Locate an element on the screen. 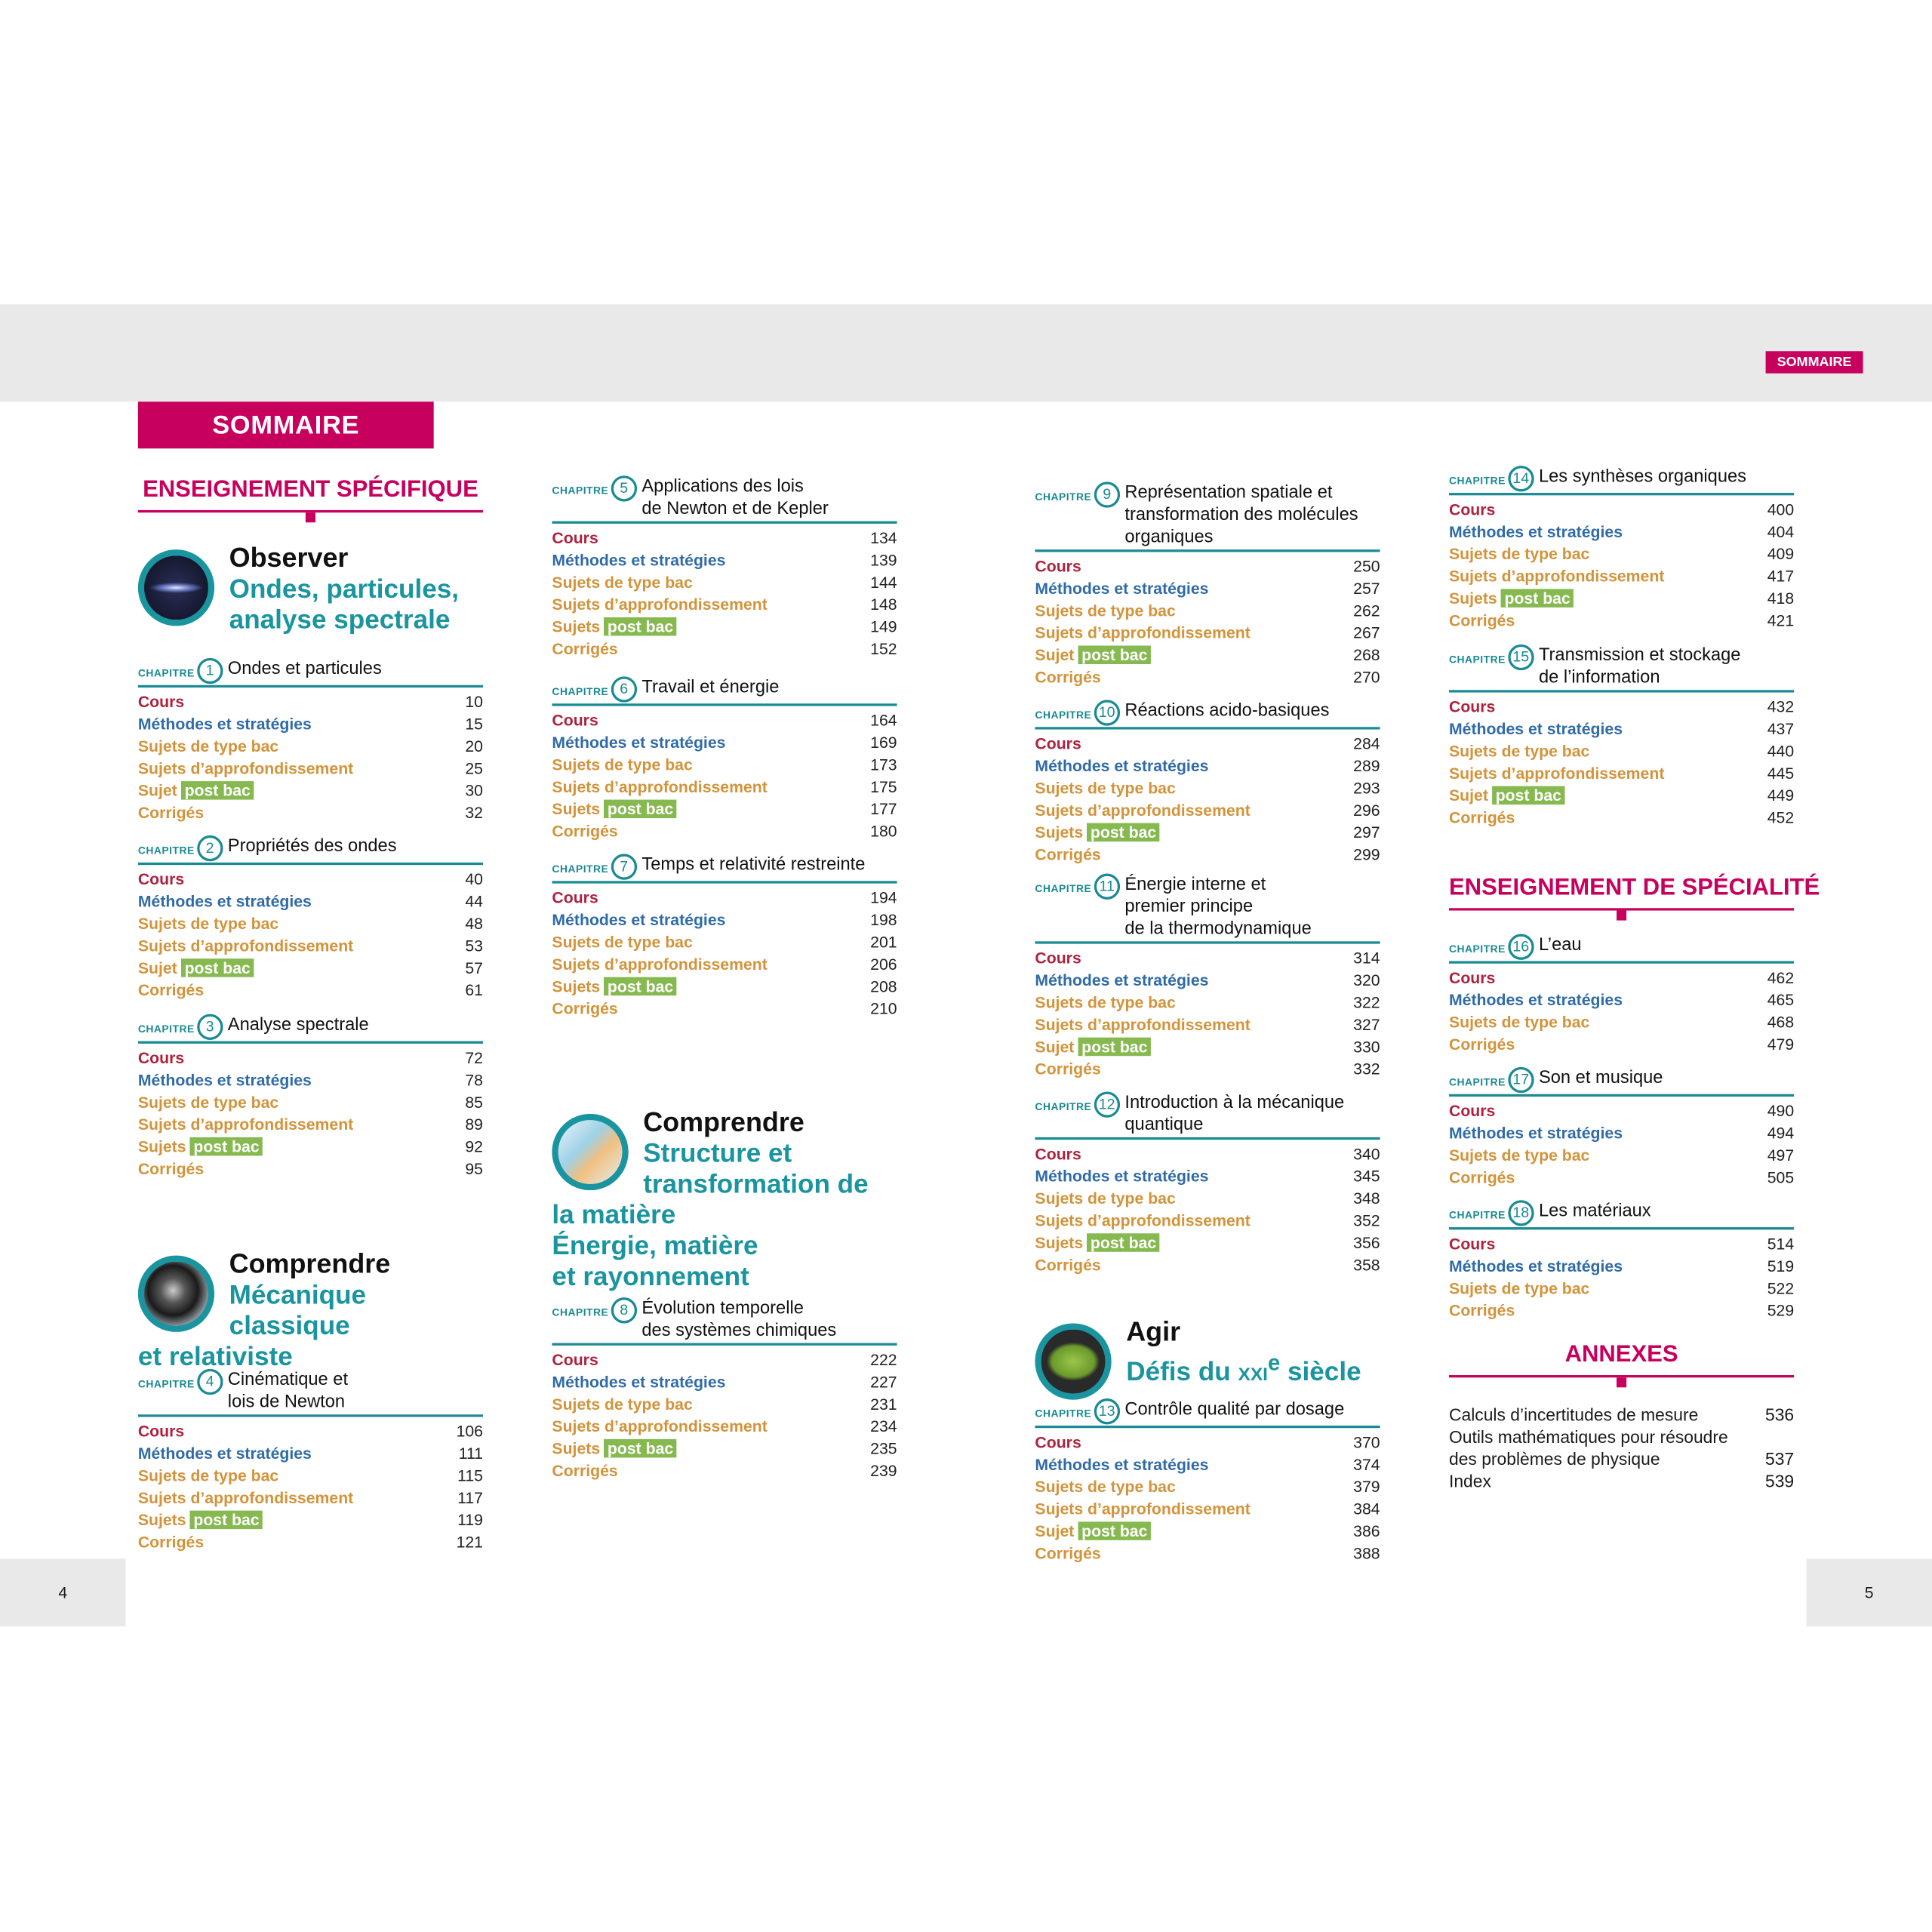 This screenshot has height=1932, width=1932. toc-entry: Sujets de type bac 173 is located at coordinates (724, 765).